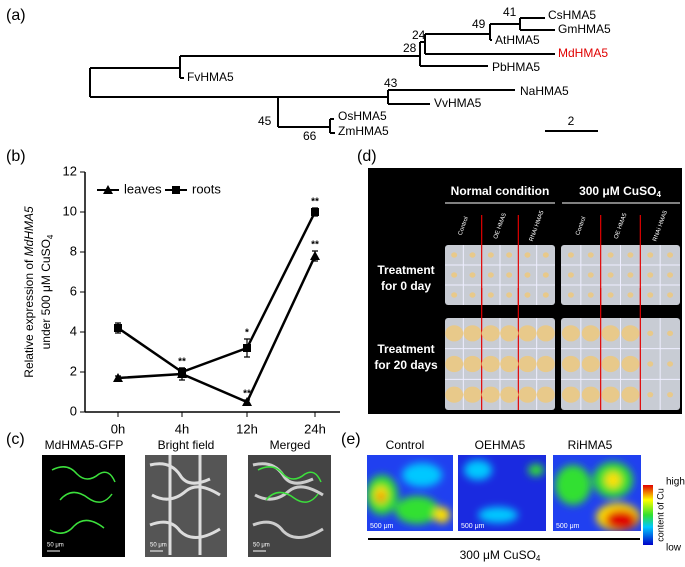  Describe the element at coordinates (620, 191) in the screenshot. I see `condition-label: 300 μM CuSO4` at that location.